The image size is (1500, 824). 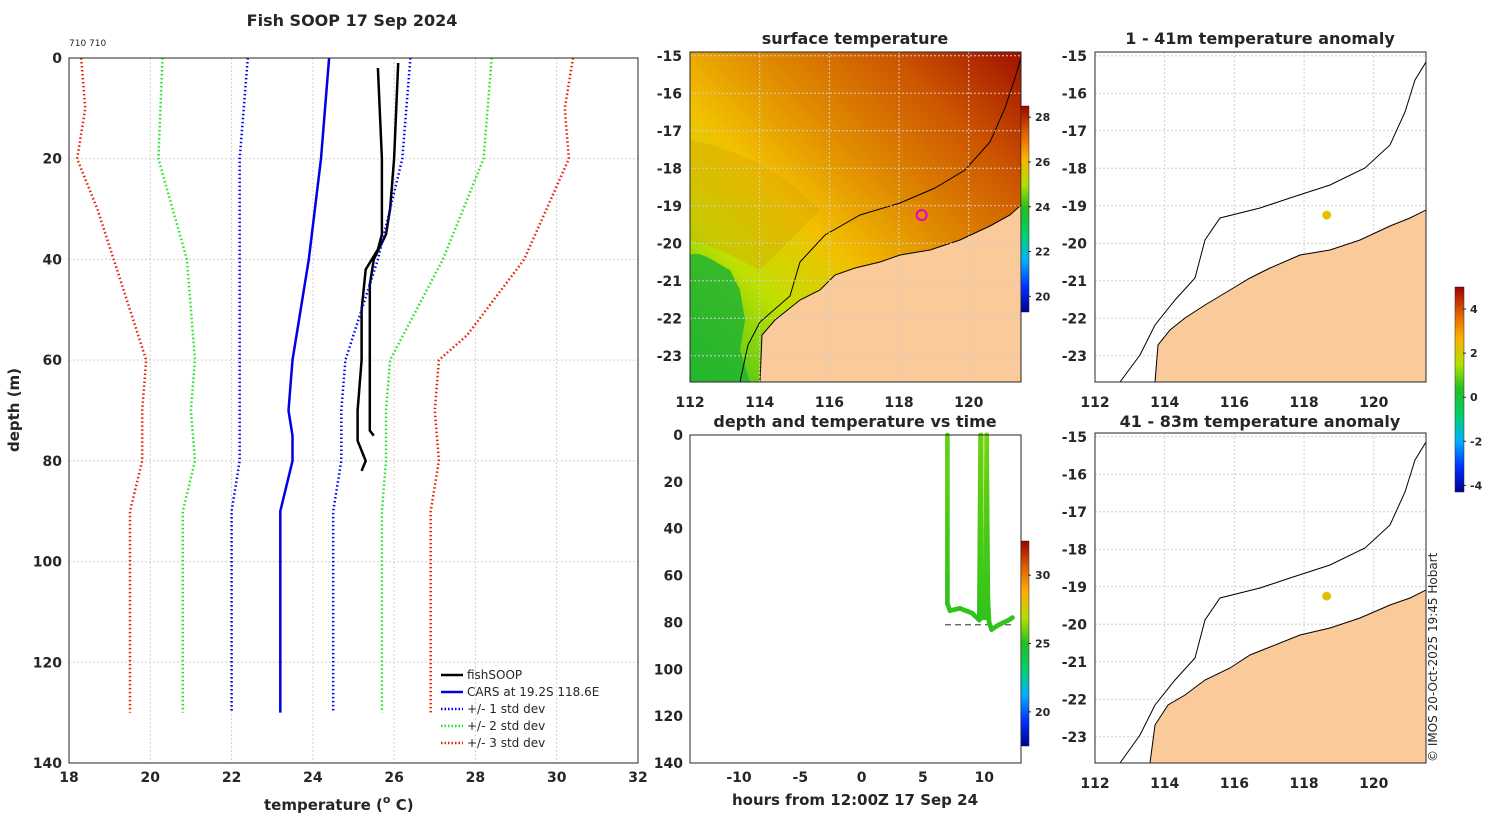 I want to click on anom2-isobath, so click(x=1272, y=602).